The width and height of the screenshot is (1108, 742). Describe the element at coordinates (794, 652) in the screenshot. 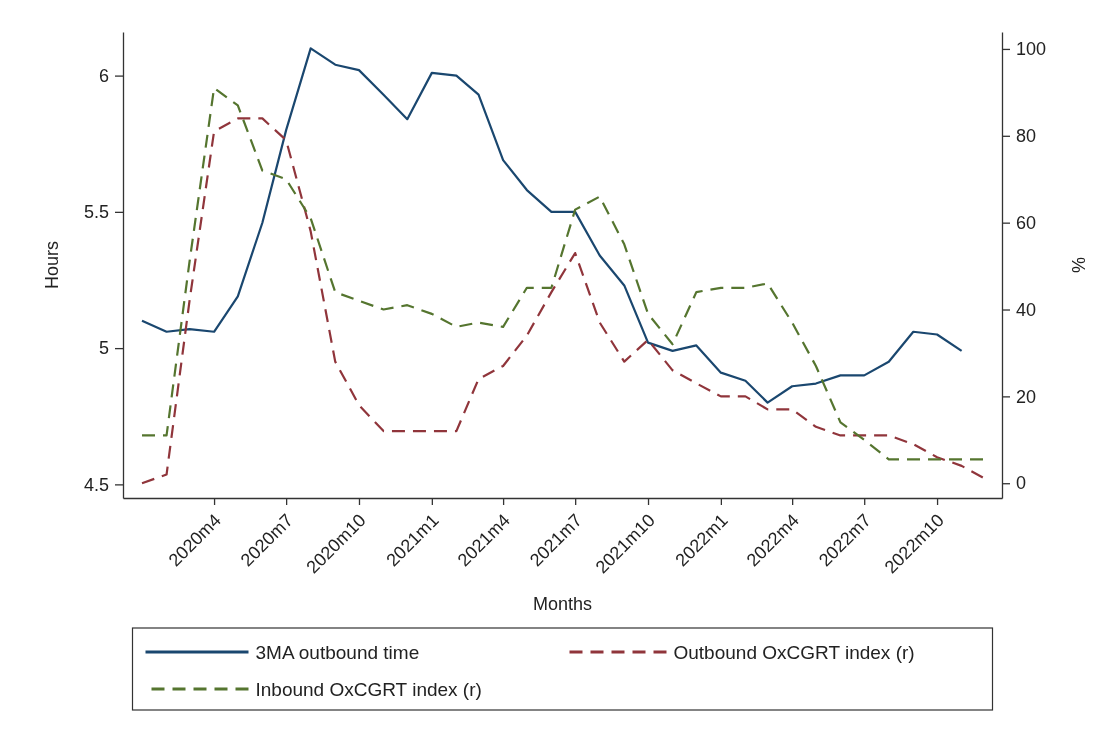

I see `legend-label: Outbound OxCGRT index (r)` at that location.